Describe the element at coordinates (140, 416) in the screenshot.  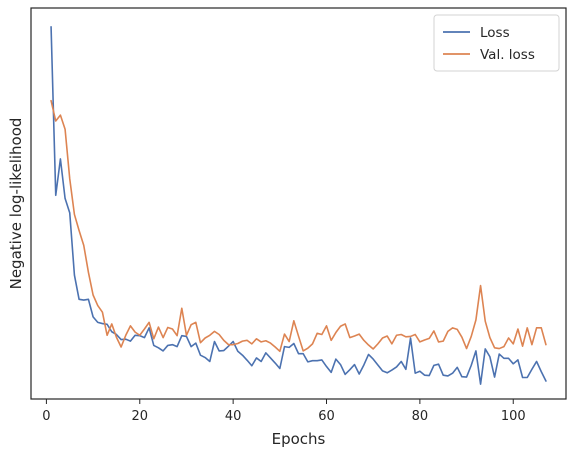
I see `x-tick-label-20: 20` at that location.